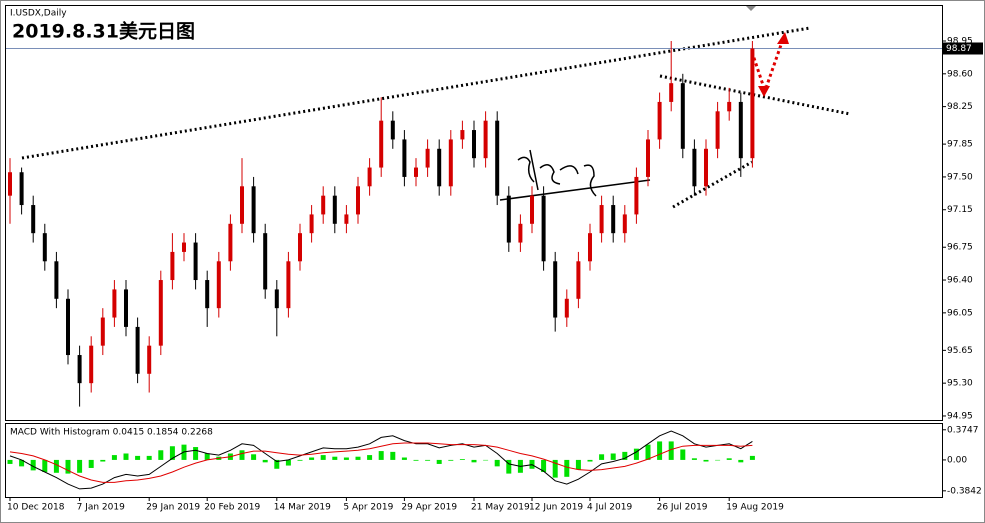  Describe the element at coordinates (960, 248) in the screenshot. I see `y-tick-label: 96.75` at that location.